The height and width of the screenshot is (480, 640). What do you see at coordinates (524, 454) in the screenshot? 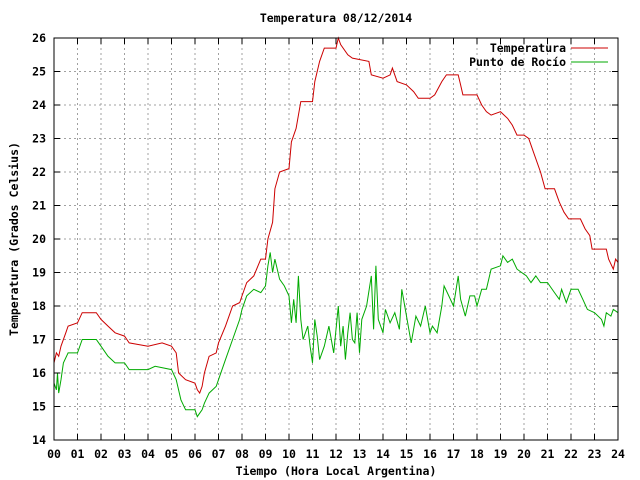
I see `x-tick-label: 20` at bounding box center [524, 454].